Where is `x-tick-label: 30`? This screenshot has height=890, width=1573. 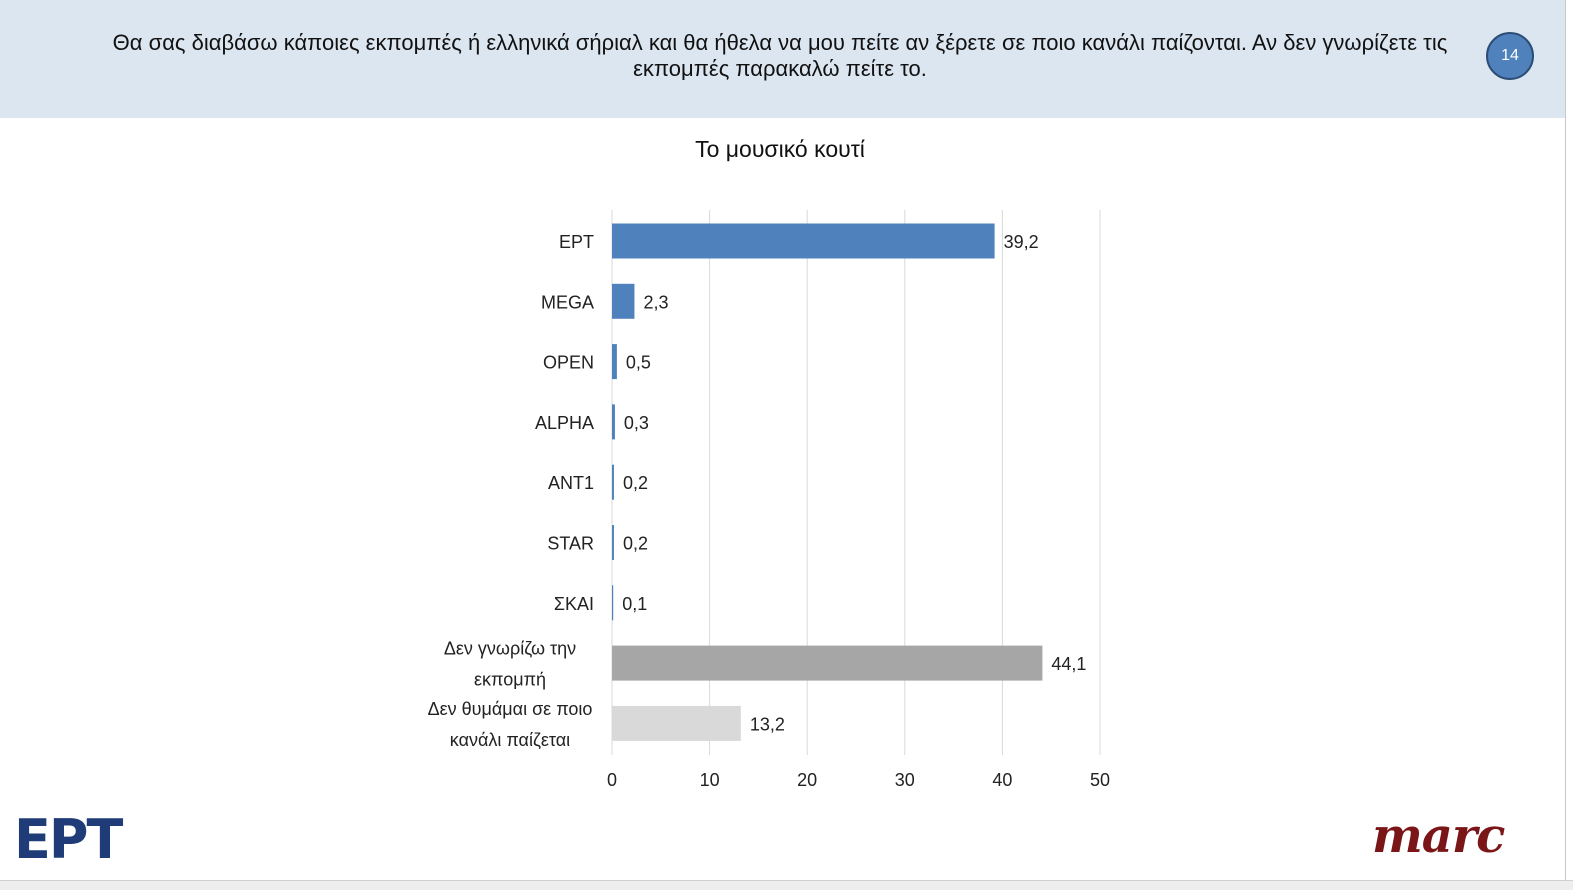 x-tick-label: 30 is located at coordinates (905, 780).